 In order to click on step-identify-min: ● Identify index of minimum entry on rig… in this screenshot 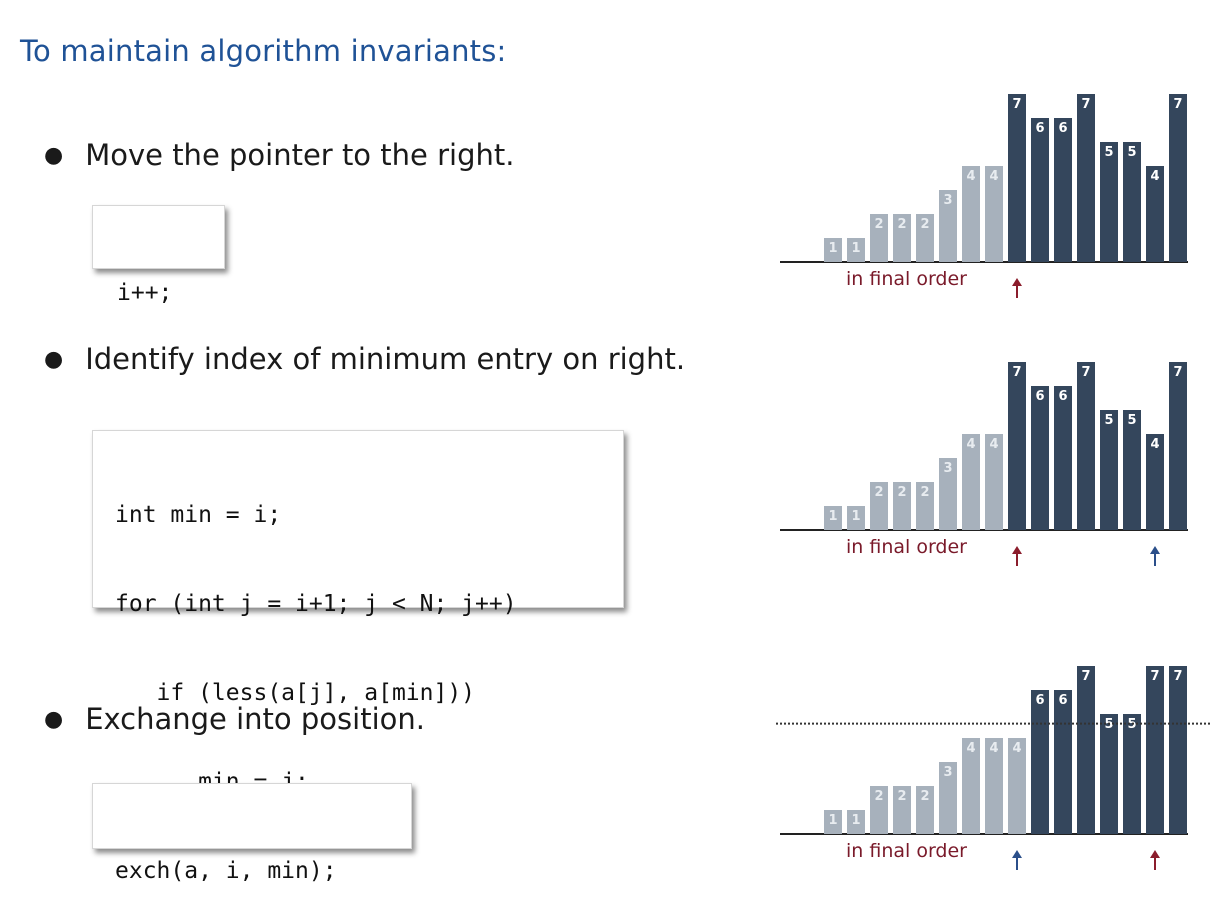, I will do `click(364, 359)`.